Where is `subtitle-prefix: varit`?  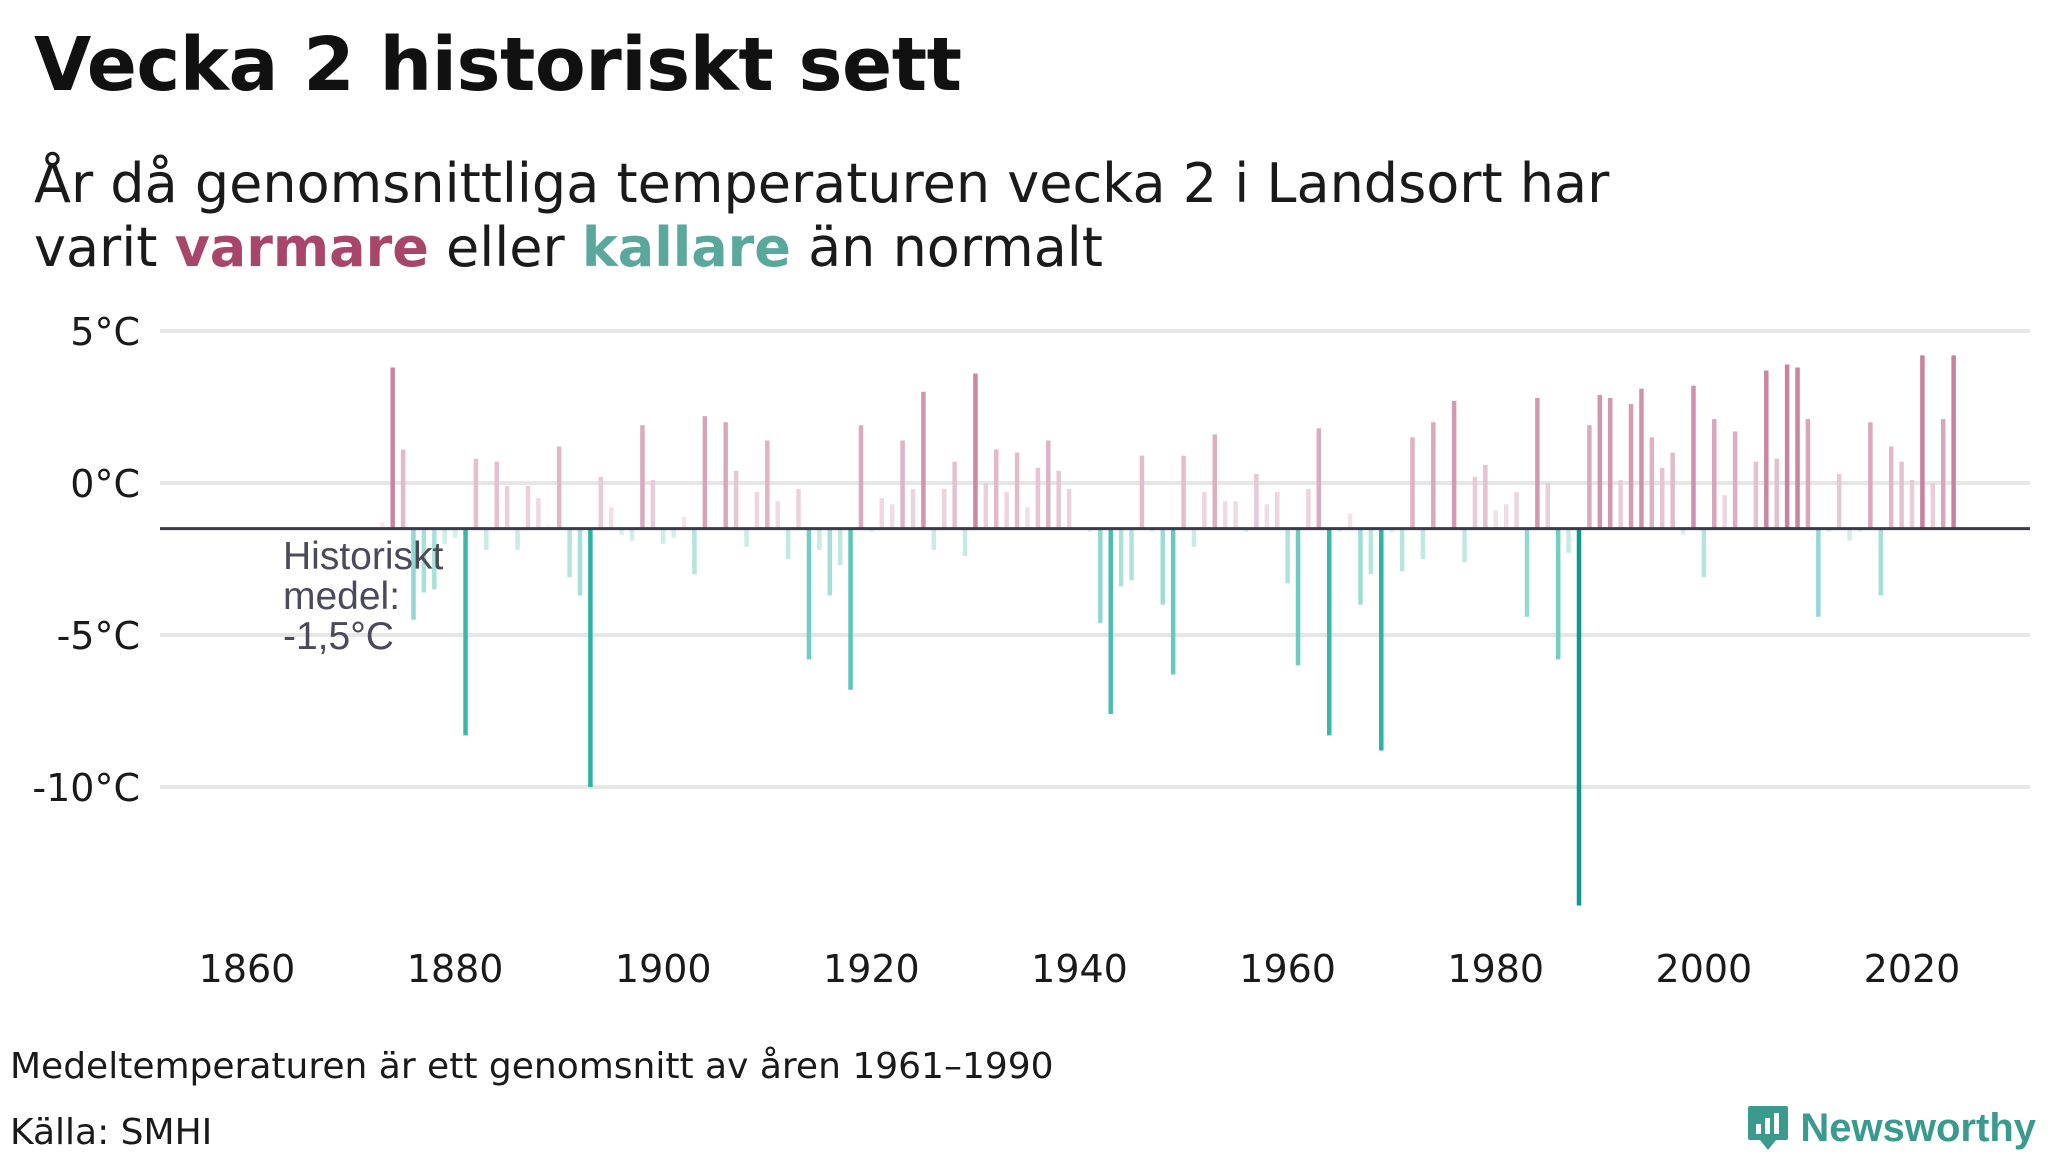 subtitle-prefix: varit is located at coordinates (96, 247).